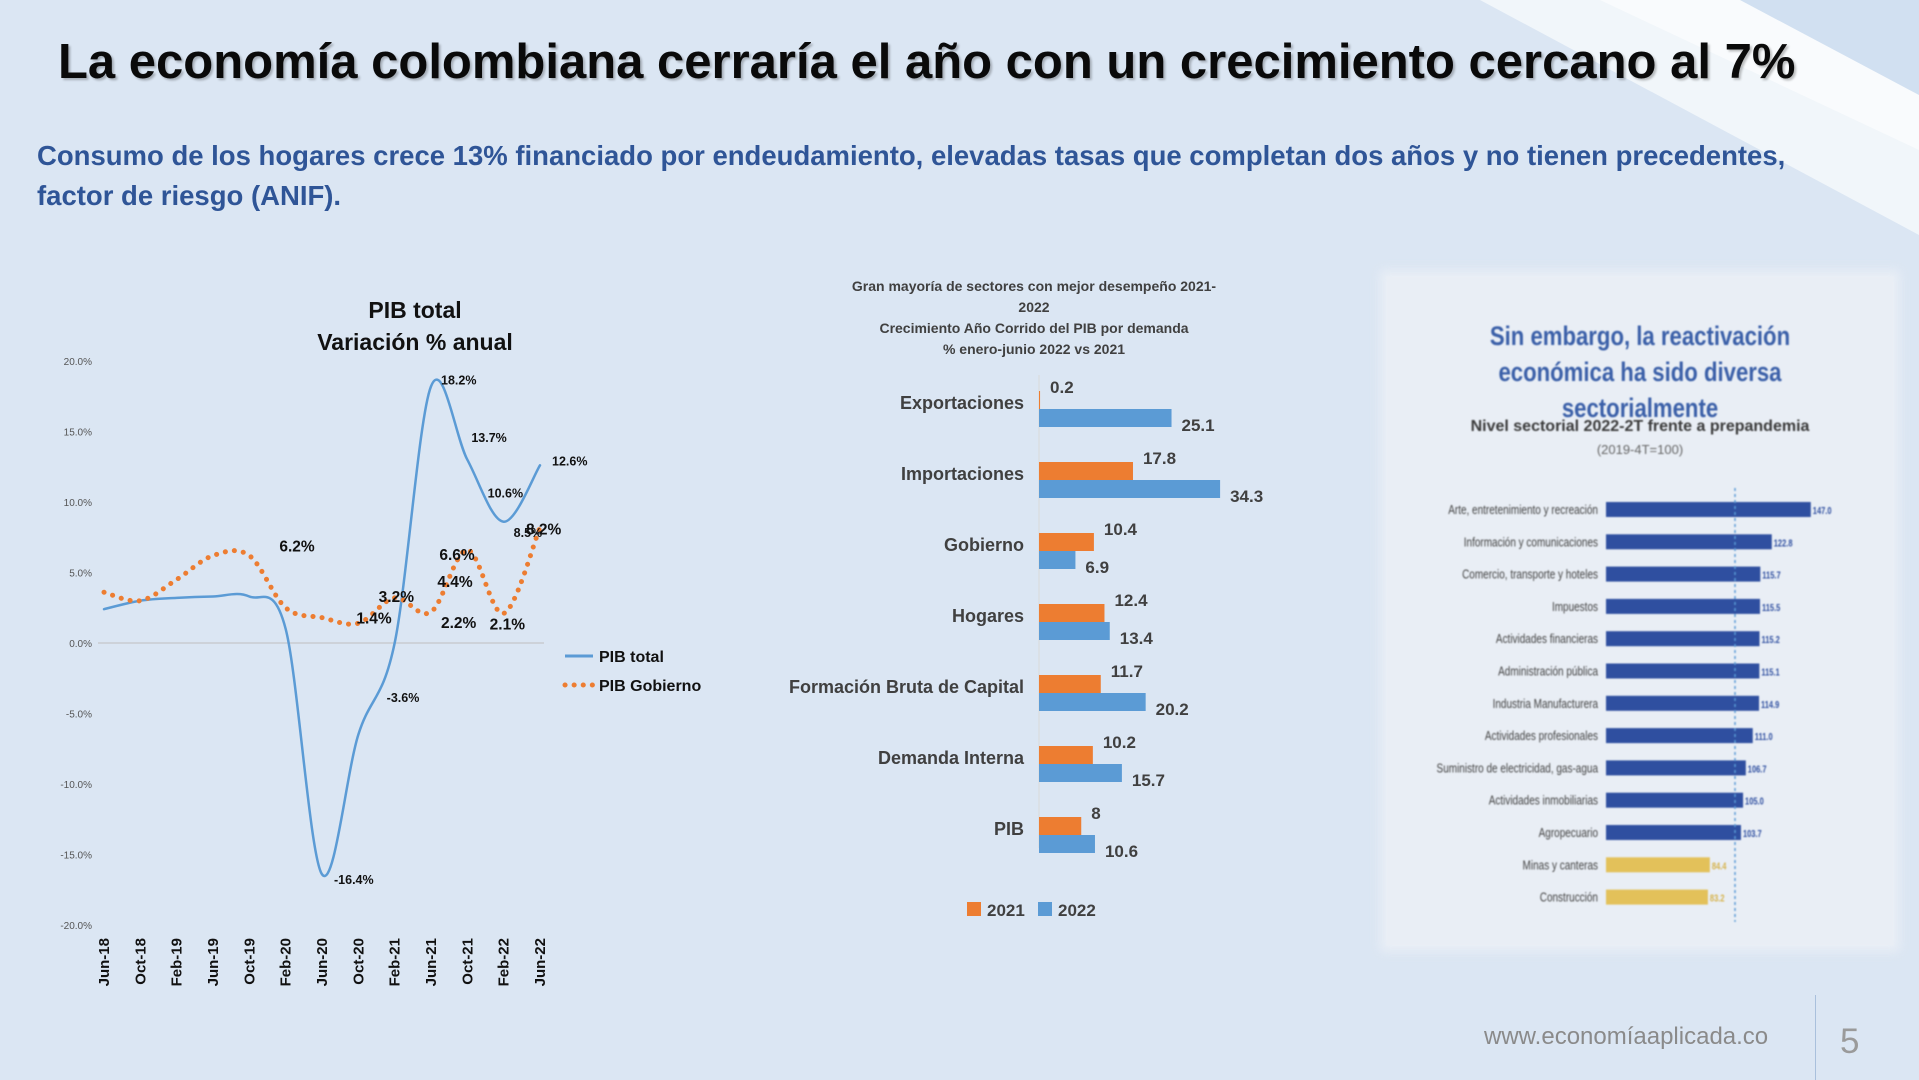 This screenshot has height=1080, width=1919. I want to click on bar-value-importaciones-2021: 17.8, so click(1159, 458).